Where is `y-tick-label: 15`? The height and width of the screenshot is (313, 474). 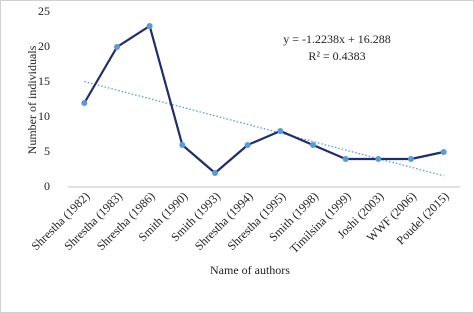 y-tick-label: 15 is located at coordinates (44, 81).